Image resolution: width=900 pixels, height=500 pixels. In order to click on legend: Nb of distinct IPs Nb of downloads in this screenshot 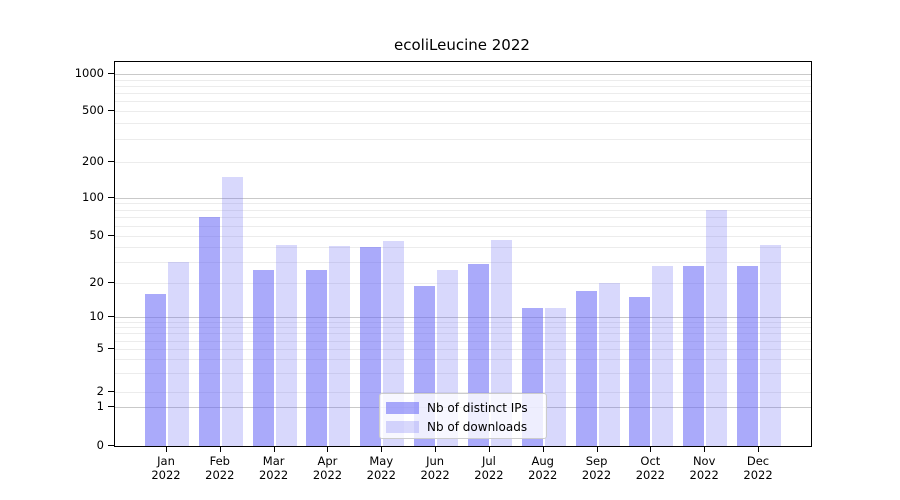, I will do `click(463, 416)`.